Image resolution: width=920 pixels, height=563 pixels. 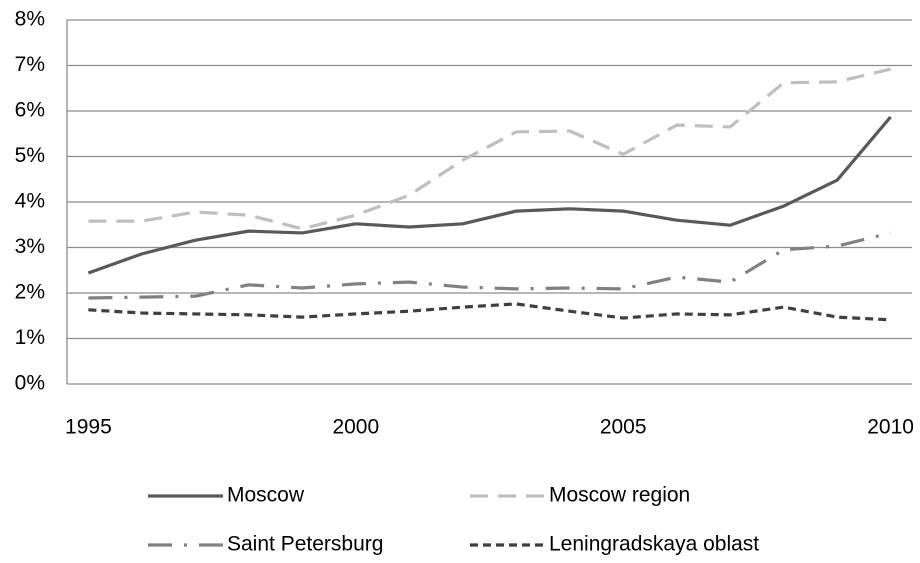 I want to click on y-tick-label: 7%, so click(x=30, y=64).